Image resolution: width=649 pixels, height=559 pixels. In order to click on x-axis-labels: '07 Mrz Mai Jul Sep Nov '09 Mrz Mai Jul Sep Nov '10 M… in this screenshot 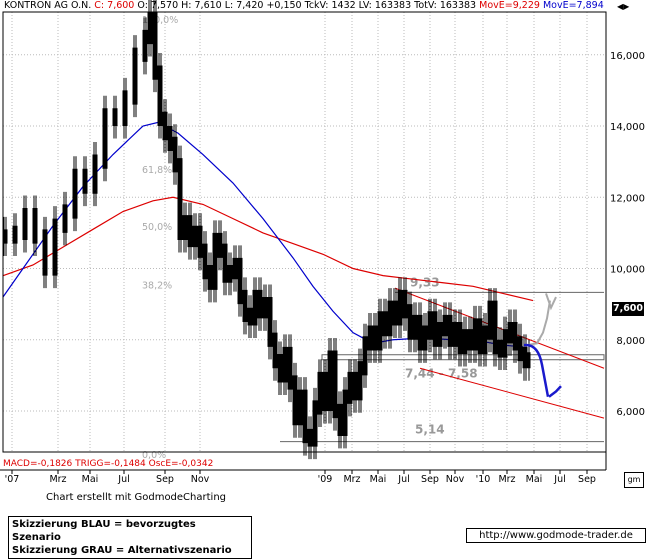, I will do `click(300, 479)`.